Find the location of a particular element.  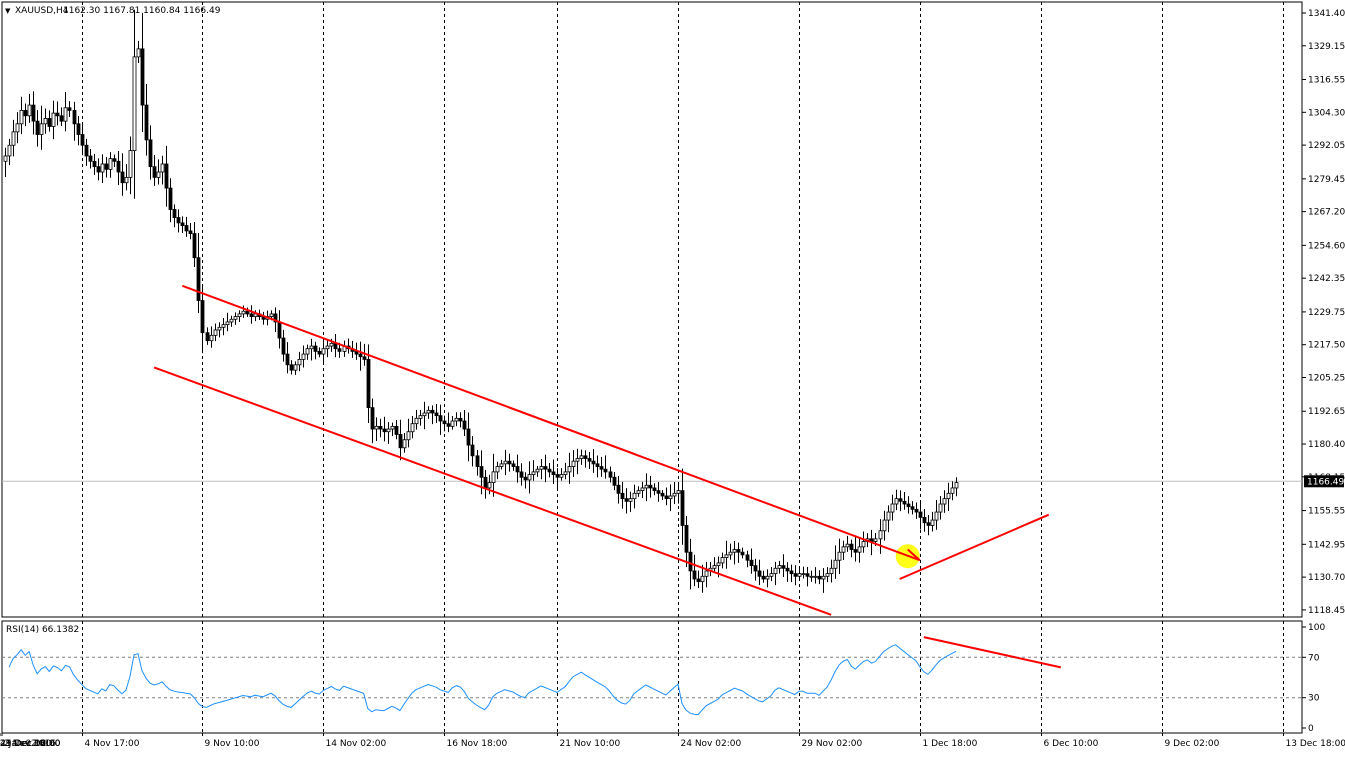

price-tick-label: 1180.40 is located at coordinates (1326, 445).